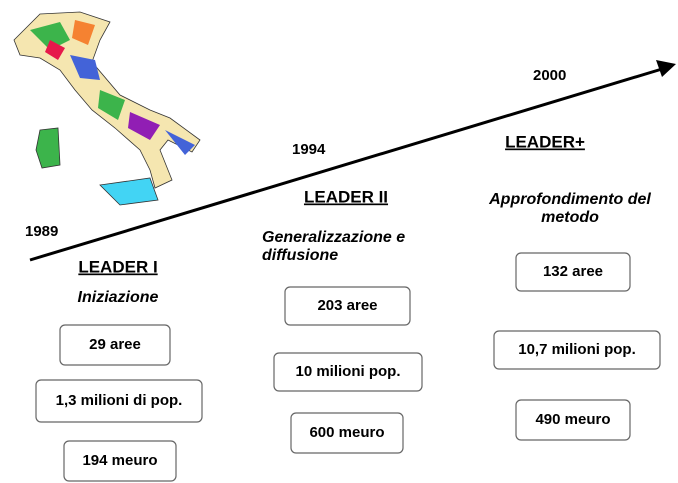 This screenshot has width=678, height=483. What do you see at coordinates (549, 75) in the screenshot?
I see `year-label: 2000` at bounding box center [549, 75].